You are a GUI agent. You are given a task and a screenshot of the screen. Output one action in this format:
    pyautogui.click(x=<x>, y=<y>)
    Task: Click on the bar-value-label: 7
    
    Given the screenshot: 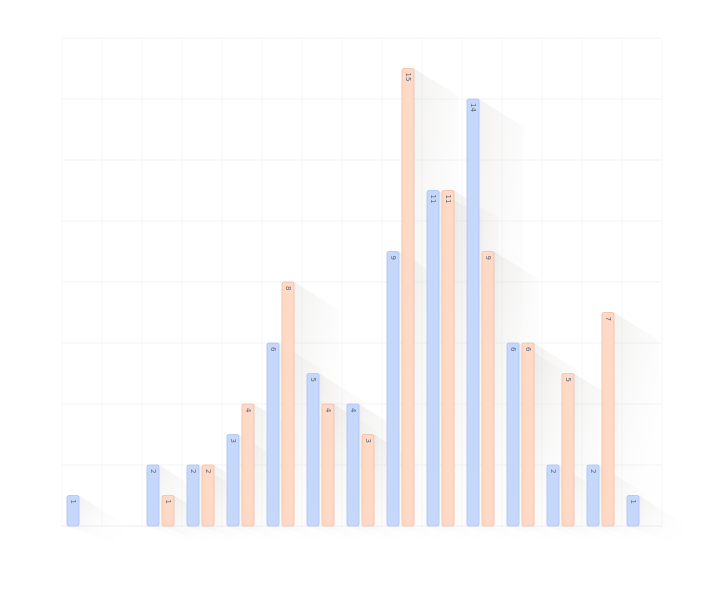 What is the action you would take?
    pyautogui.click(x=608, y=319)
    